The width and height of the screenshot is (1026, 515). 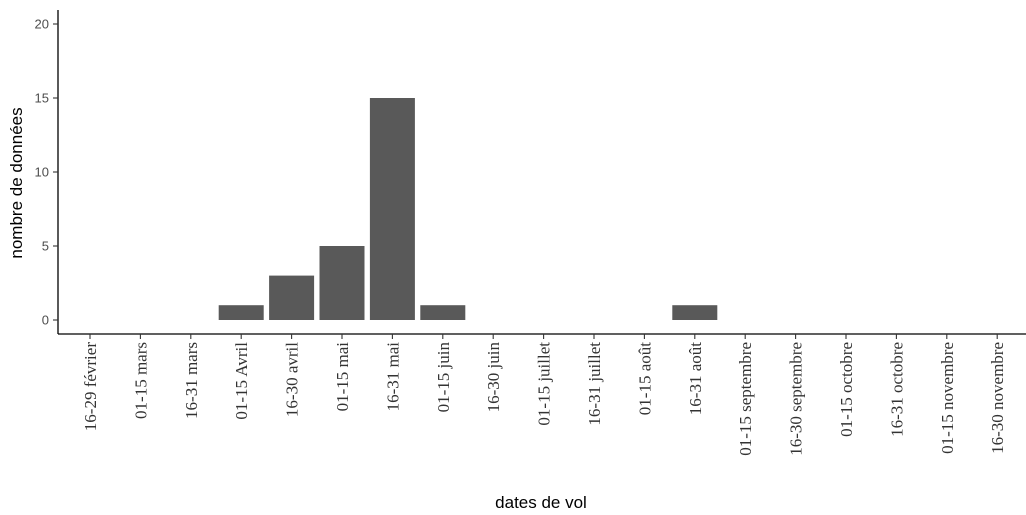 What do you see at coordinates (997, 398) in the screenshot?
I see `x-tick-label: 16-30 novembre` at bounding box center [997, 398].